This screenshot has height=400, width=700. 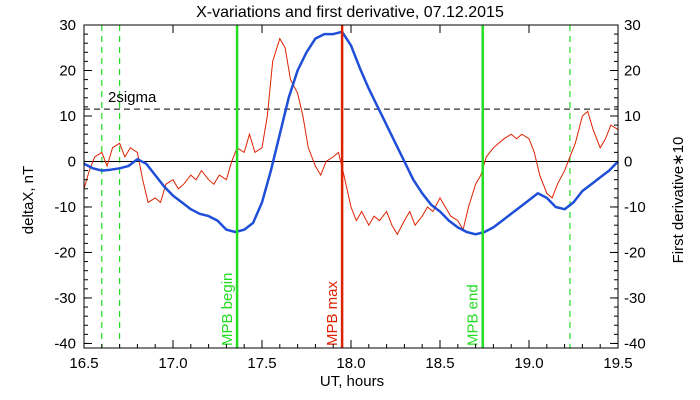 I want to click on y-tick-label-right-0: 30, so click(x=632, y=25).